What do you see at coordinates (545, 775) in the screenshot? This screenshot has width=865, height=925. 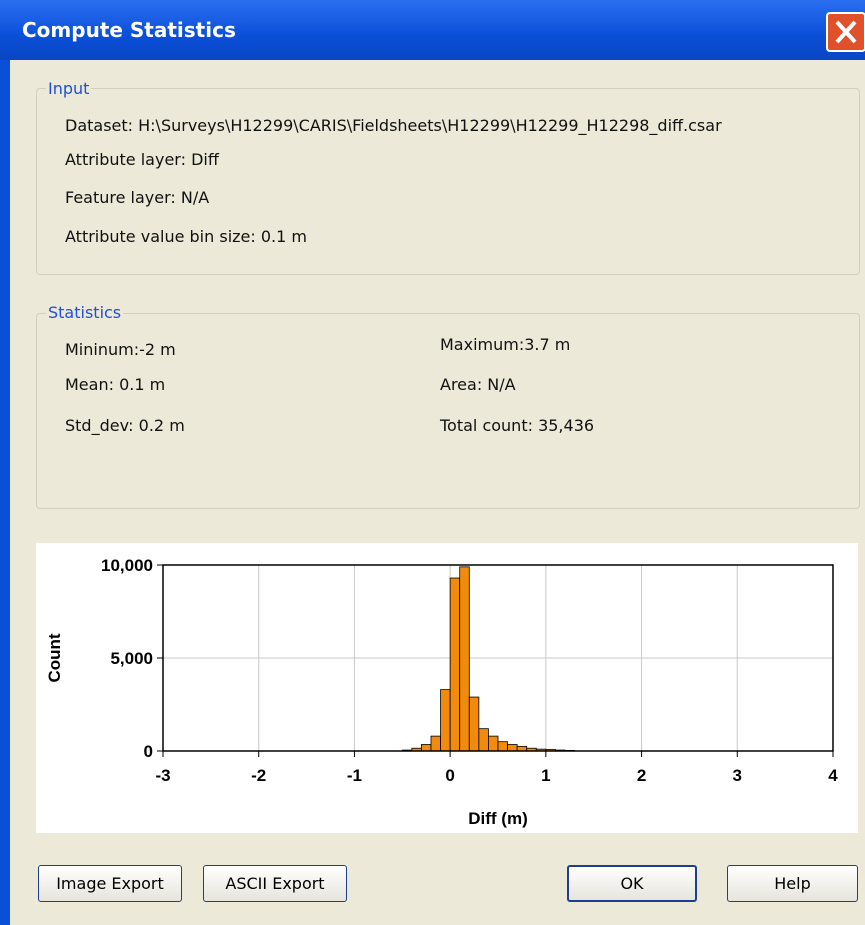 I see `x-tick-label: 1` at bounding box center [545, 775].